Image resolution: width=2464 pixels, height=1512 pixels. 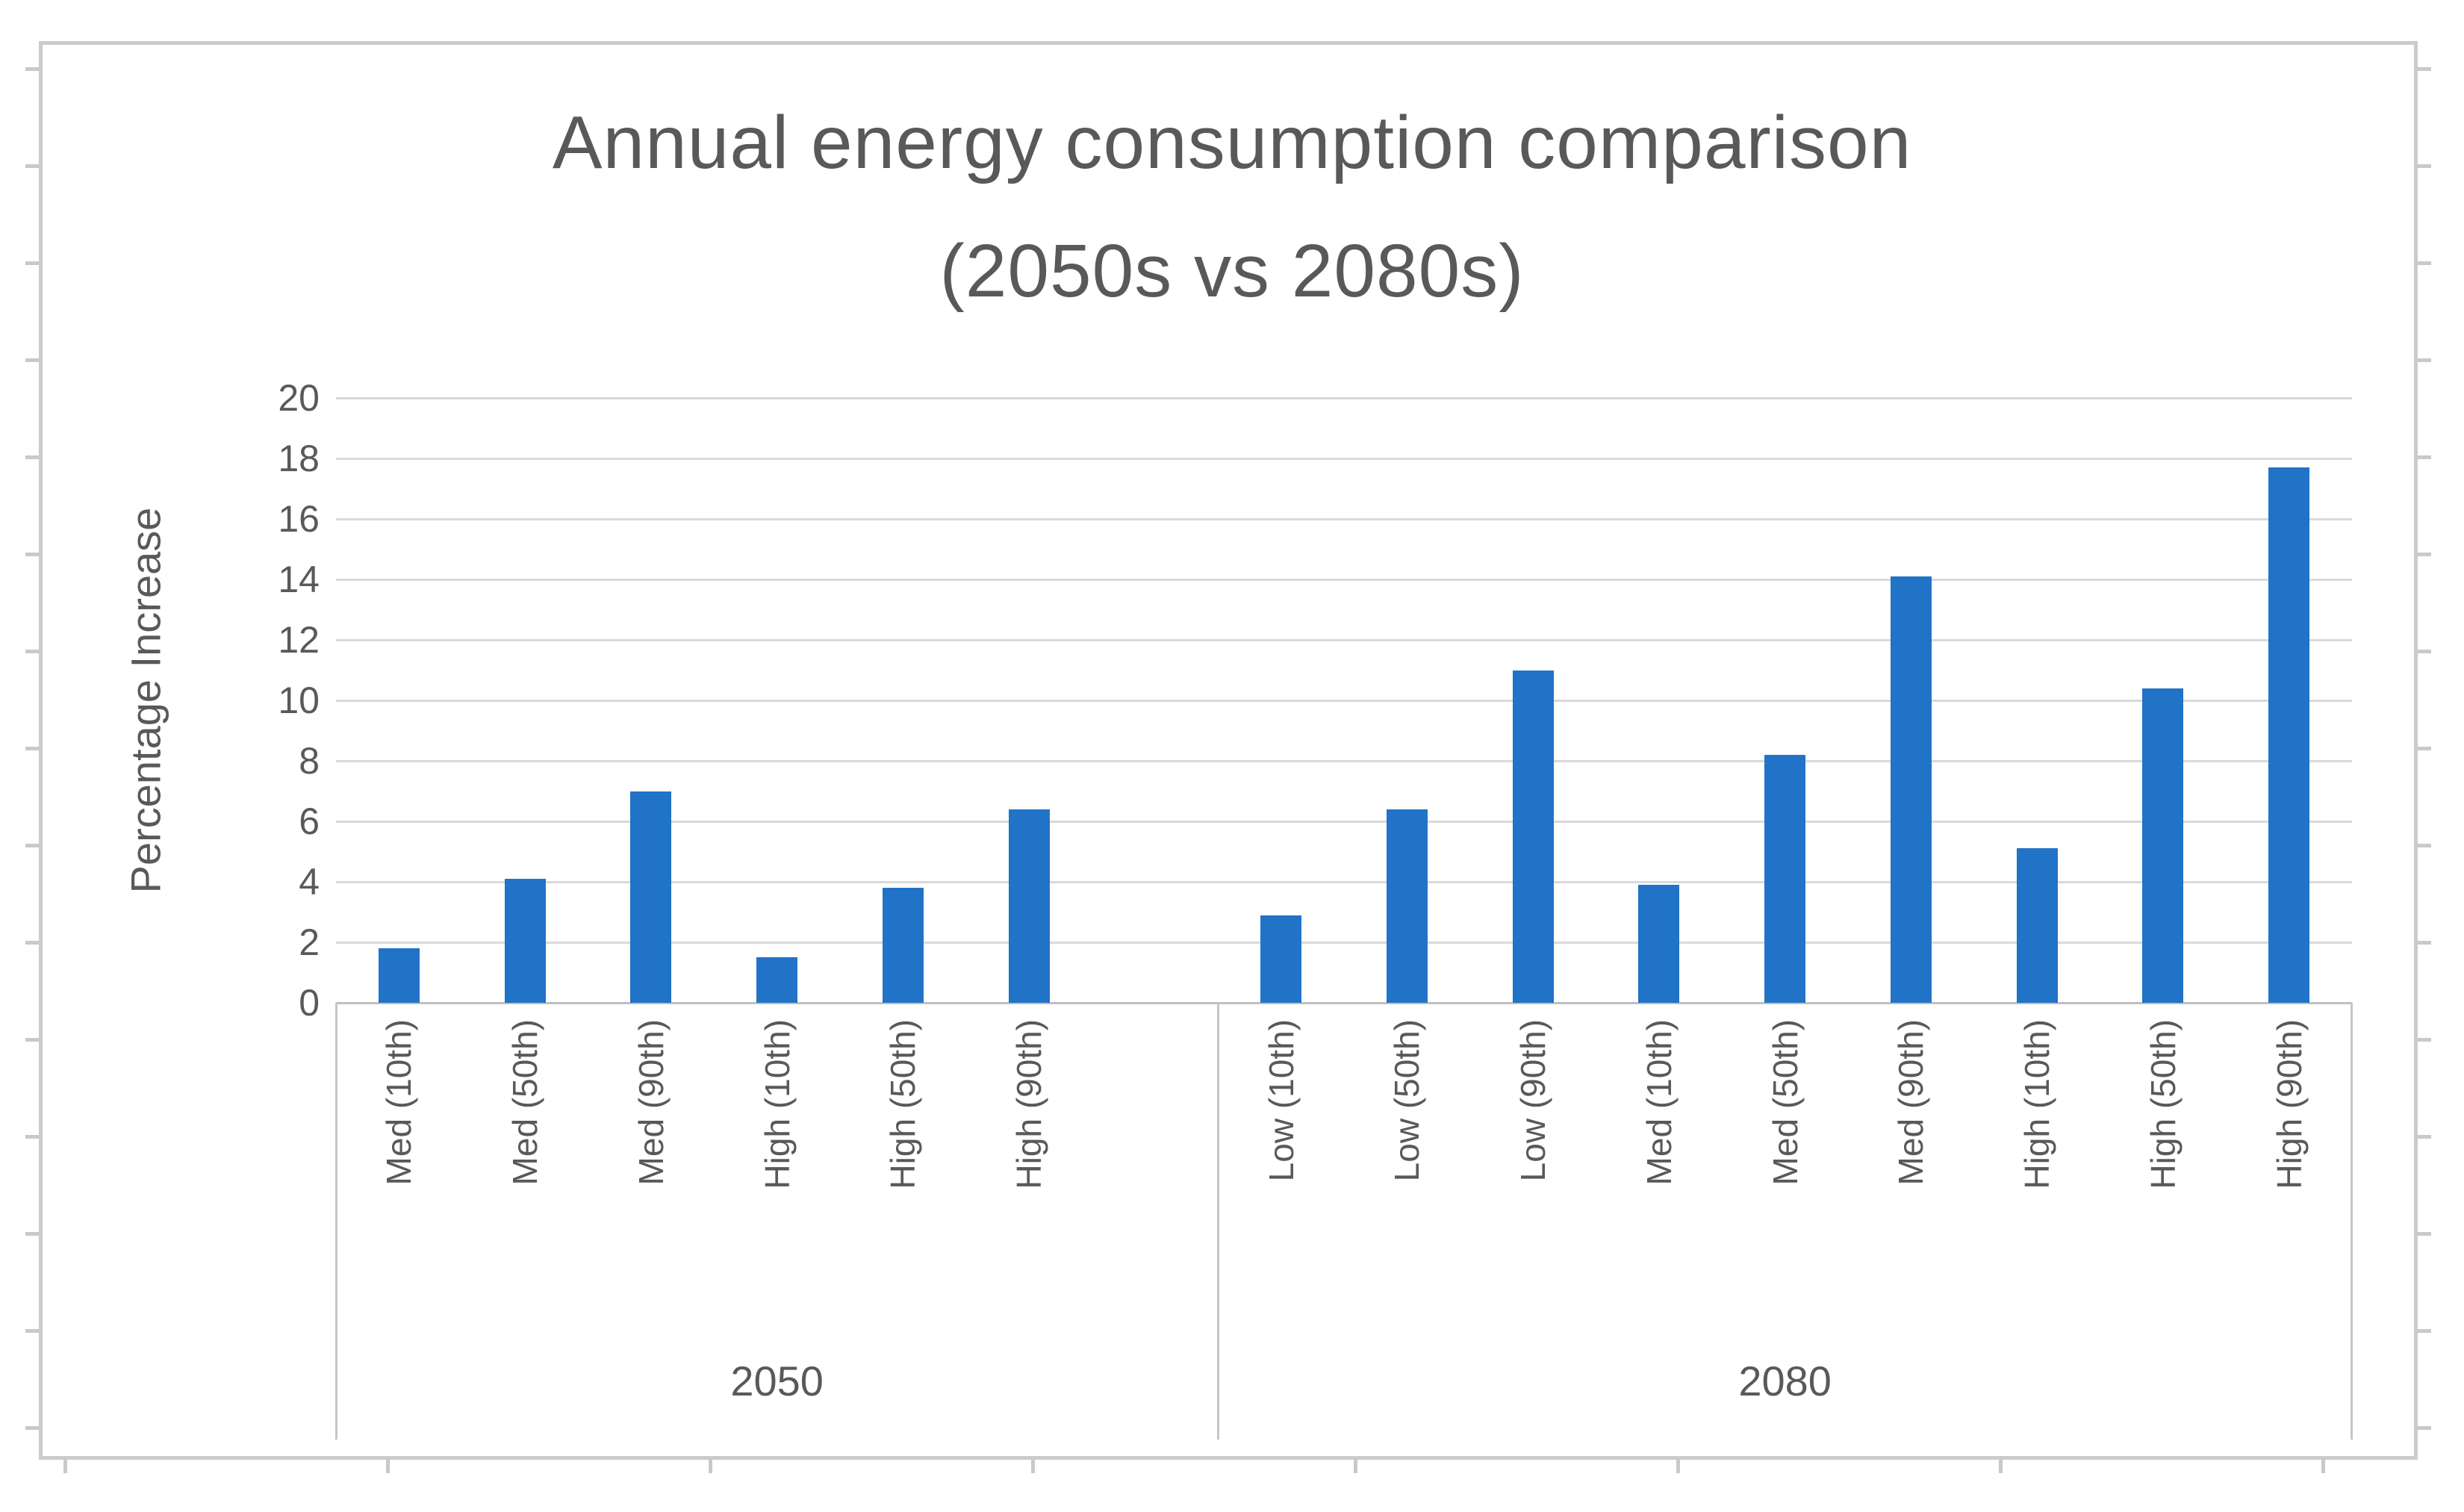 What do you see at coordinates (1228, 1466) in the screenshot?
I see `border-ticks-bottom` at bounding box center [1228, 1466].